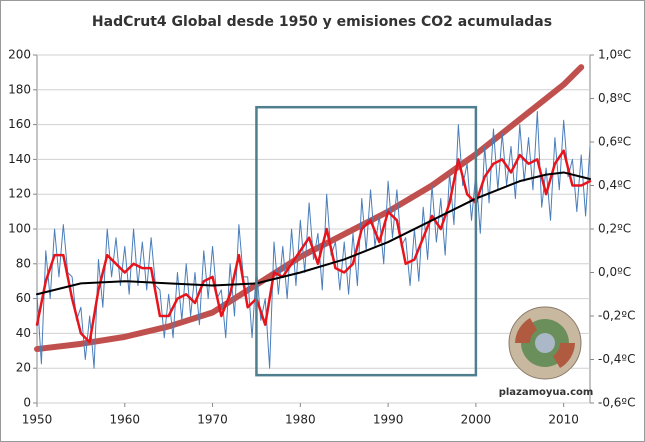  Describe the element at coordinates (563, 420) in the screenshot. I see `x-tick-label: 2010` at that location.